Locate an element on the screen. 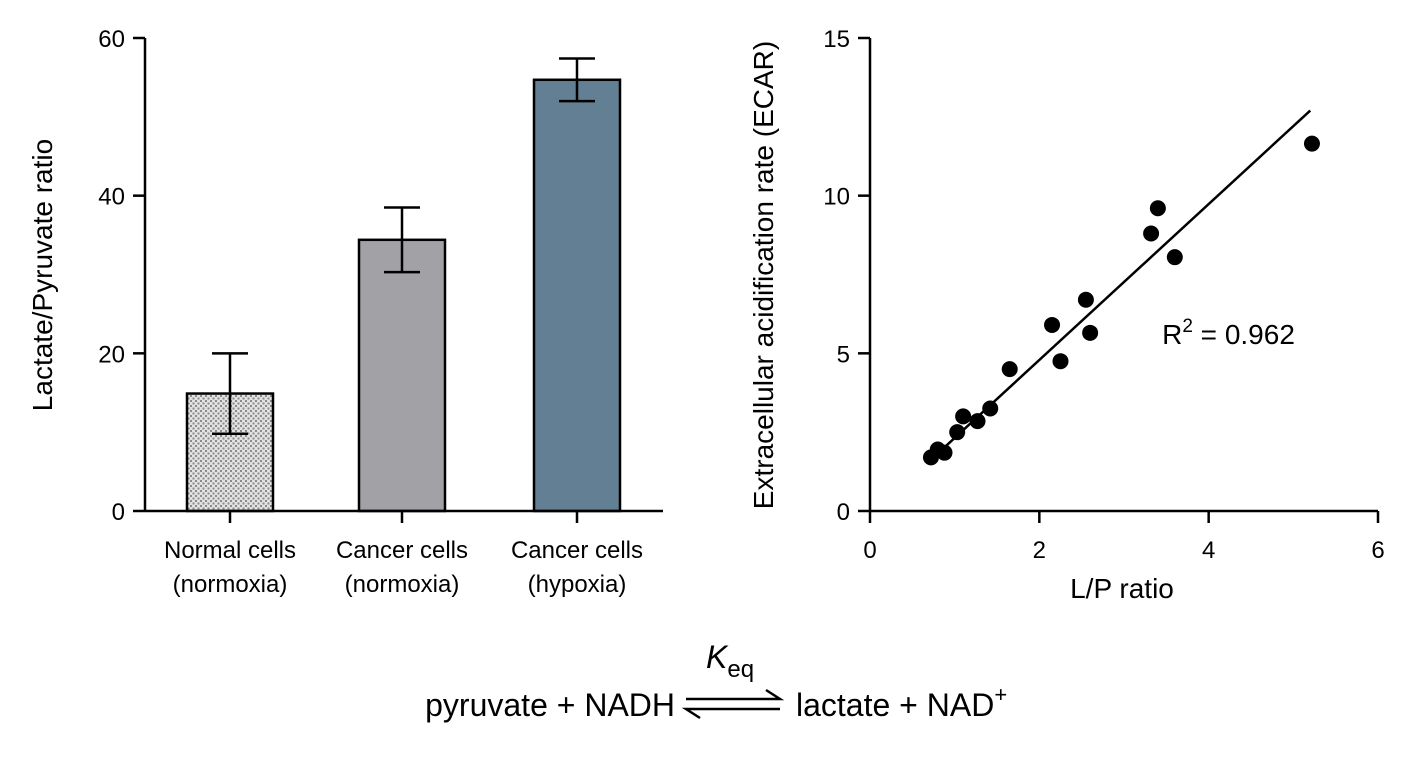 This screenshot has height=768, width=1408. scatter-x-tick-label: 2 is located at coordinates (1039, 550).